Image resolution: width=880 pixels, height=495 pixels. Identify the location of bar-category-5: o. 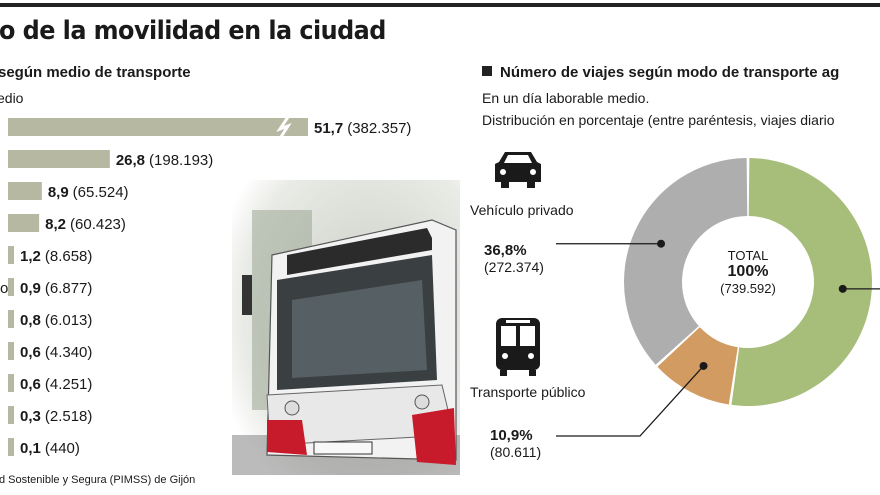
(4, 288).